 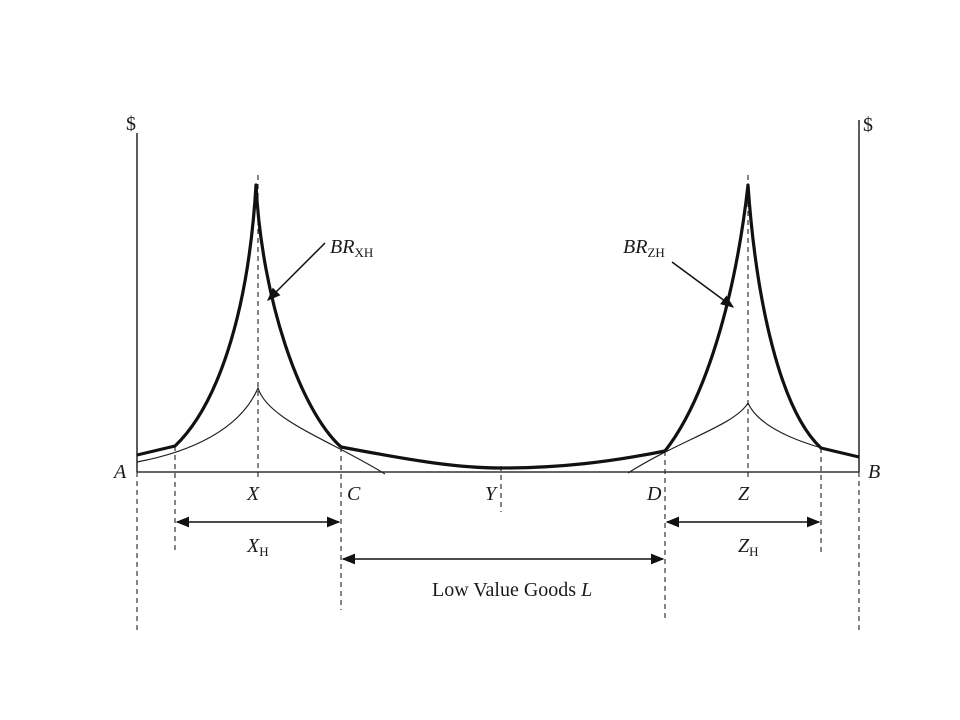 What do you see at coordinates (296, 271) in the screenshot?
I see `br-xh-pointer` at bounding box center [296, 271].